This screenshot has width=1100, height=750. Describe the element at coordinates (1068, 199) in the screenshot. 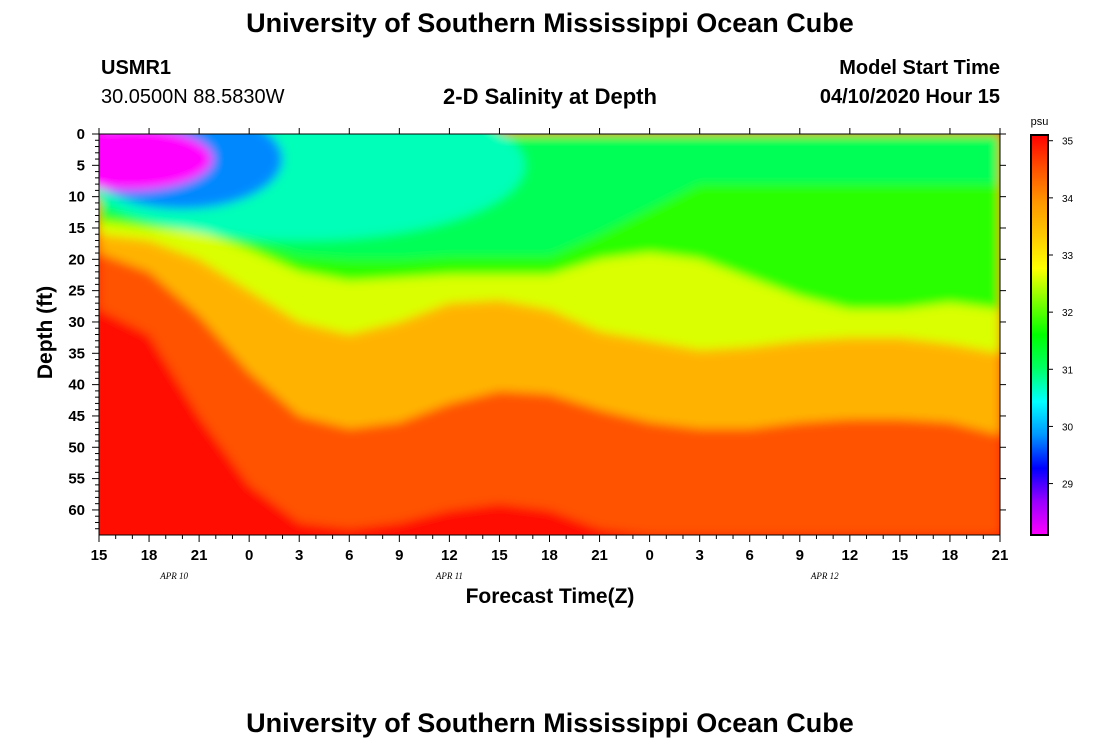

I see `colorbar-tick-label: 34` at that location.